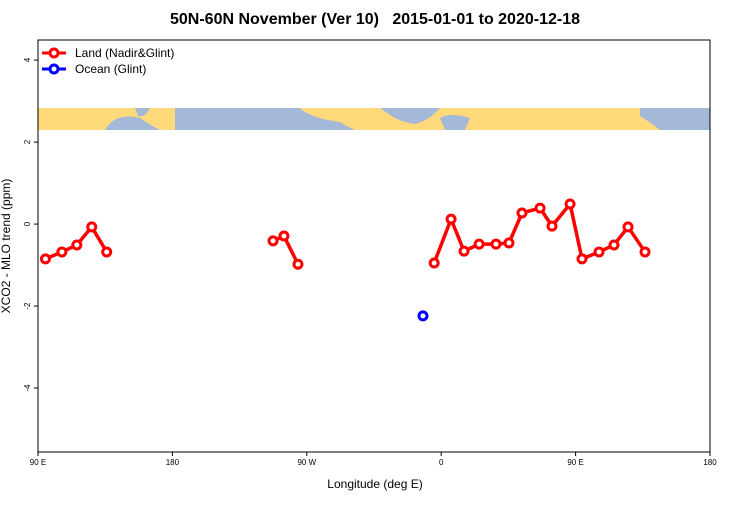 Image resolution: width=750 pixels, height=505 pixels. What do you see at coordinates (27, 223) in the screenshot?
I see `y-tick-label: 0` at bounding box center [27, 223].